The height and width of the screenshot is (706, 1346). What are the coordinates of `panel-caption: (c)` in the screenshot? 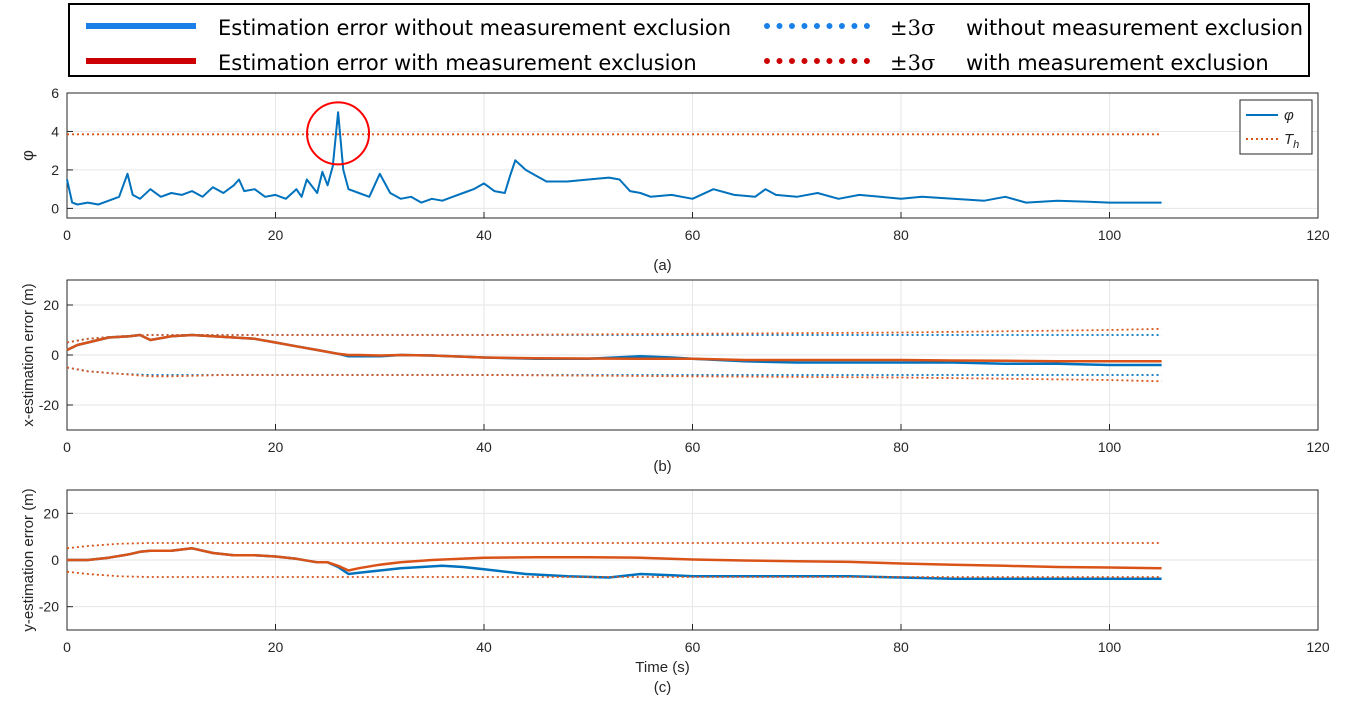 It's located at (663, 687).